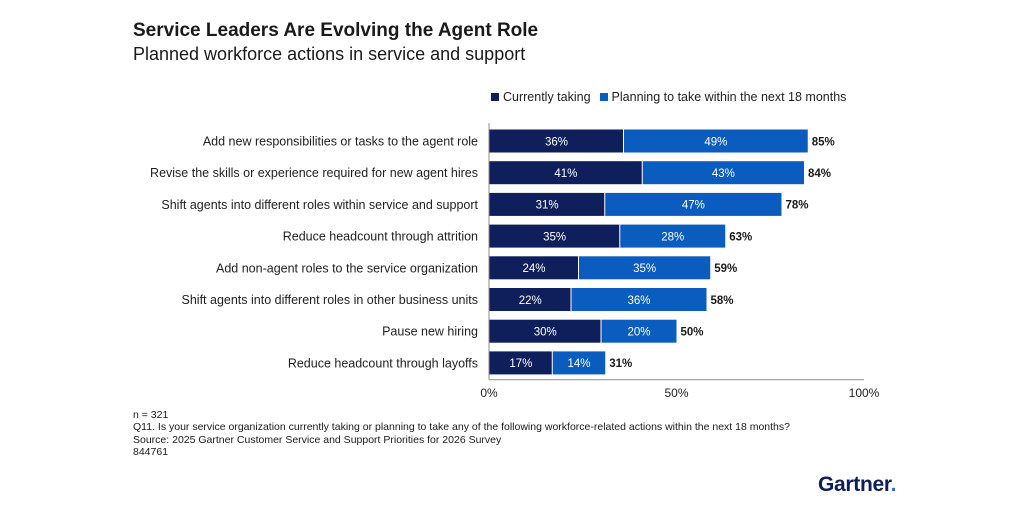 The width and height of the screenshot is (1024, 512). I want to click on x-tick-label: 100%, so click(864, 393).